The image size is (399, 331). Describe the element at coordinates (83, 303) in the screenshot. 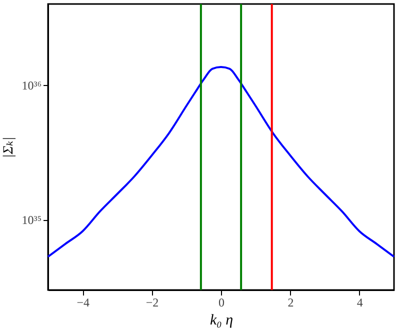

I see `x-tick-label: −4` at that location.